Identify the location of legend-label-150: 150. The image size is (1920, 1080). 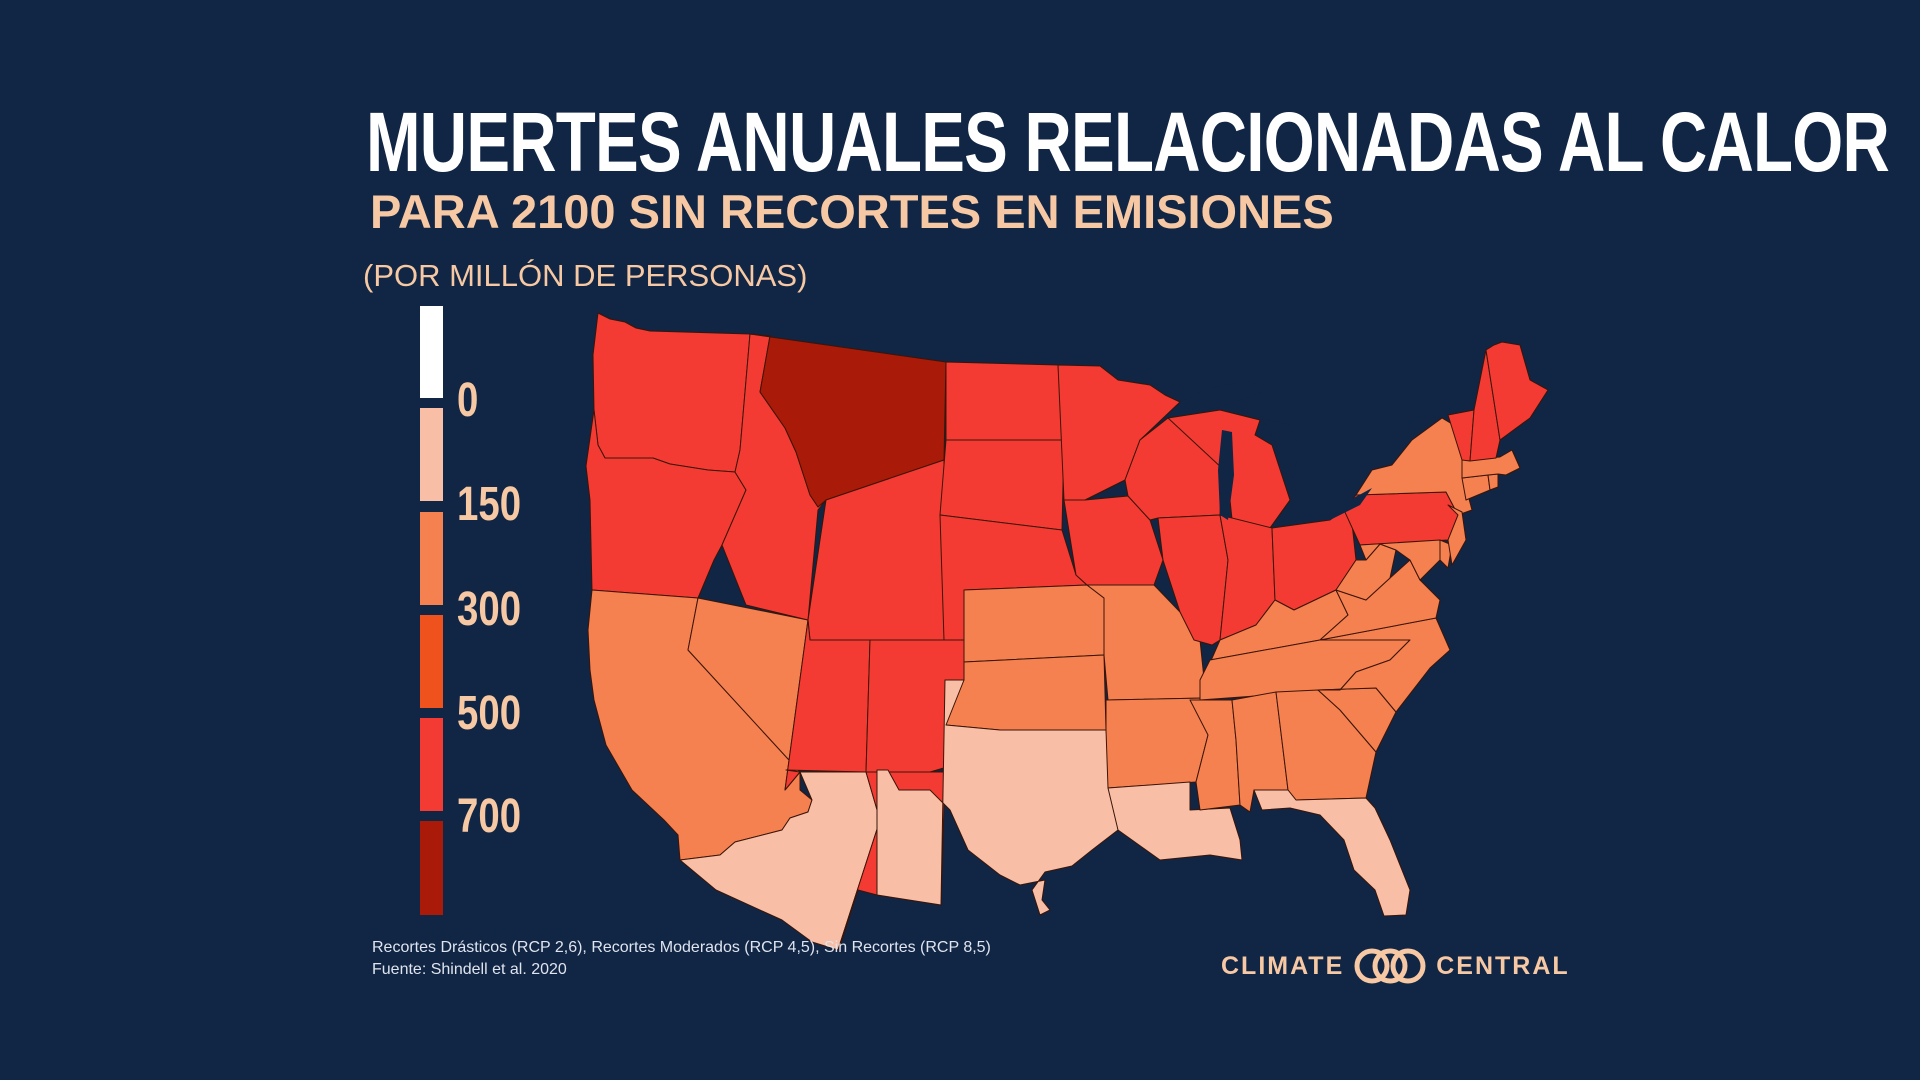
(489, 504).